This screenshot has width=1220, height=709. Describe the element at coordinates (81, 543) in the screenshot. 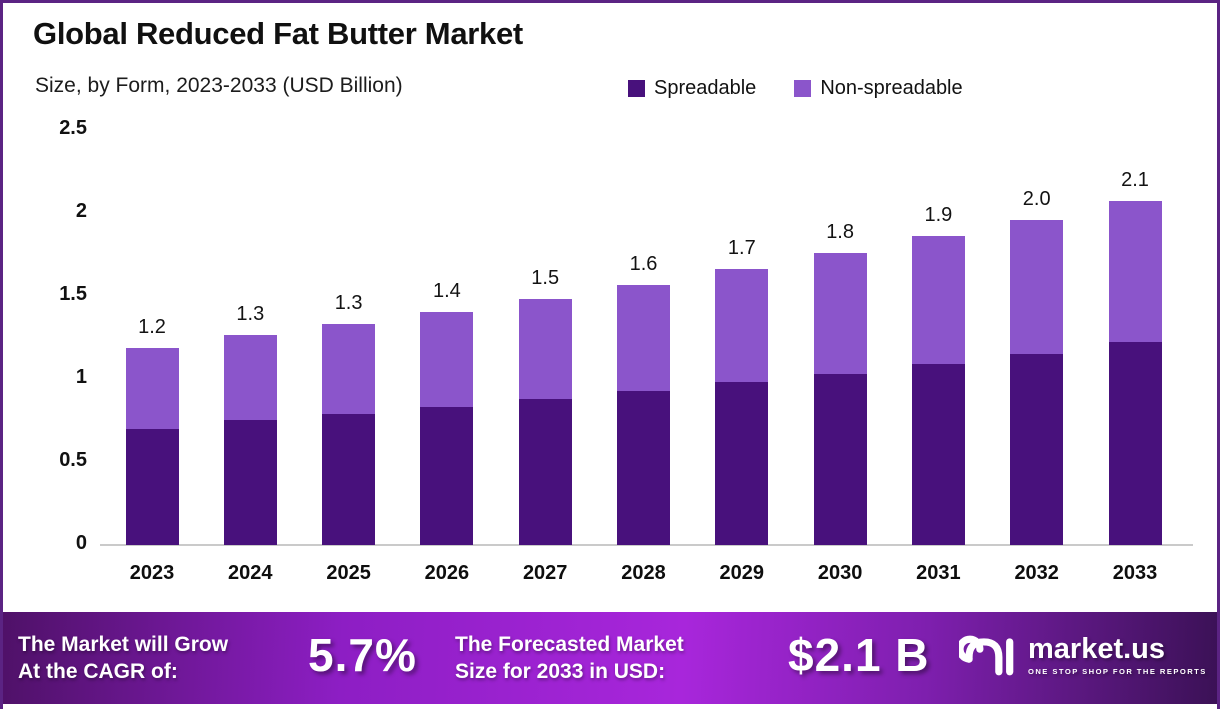

I see `y-axis-label: 0` at that location.